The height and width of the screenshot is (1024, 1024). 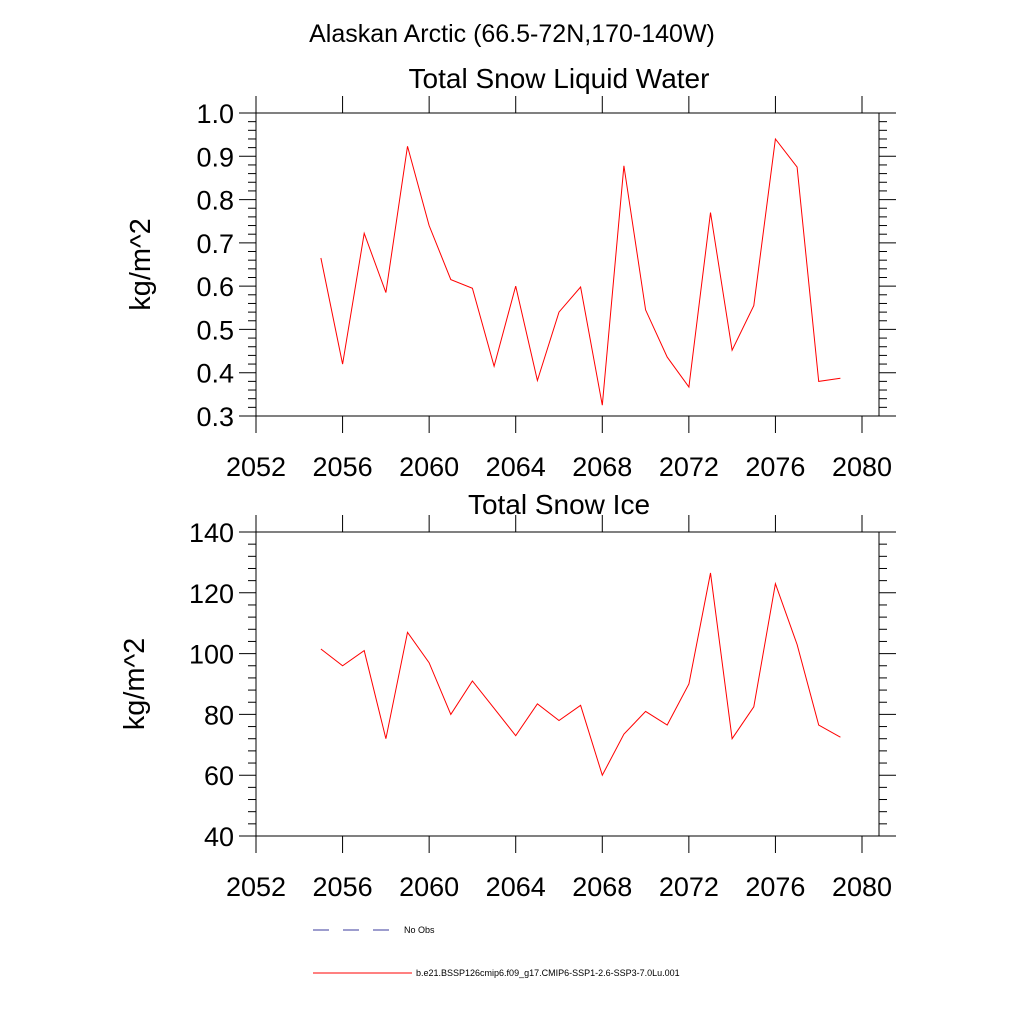 What do you see at coordinates (559, 78) in the screenshot?
I see `chart-title: Total Snow Liquid Water` at bounding box center [559, 78].